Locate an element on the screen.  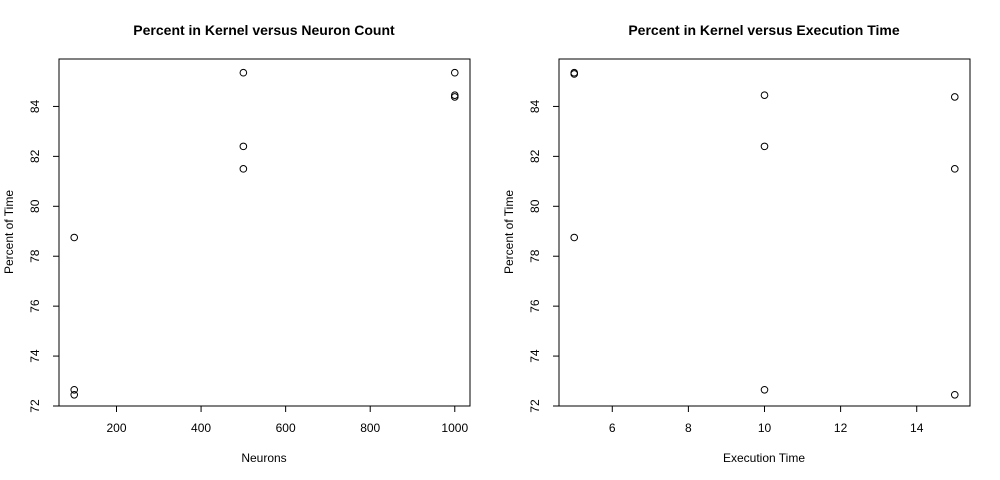
x-tick-label: 6 is located at coordinates (612, 428).